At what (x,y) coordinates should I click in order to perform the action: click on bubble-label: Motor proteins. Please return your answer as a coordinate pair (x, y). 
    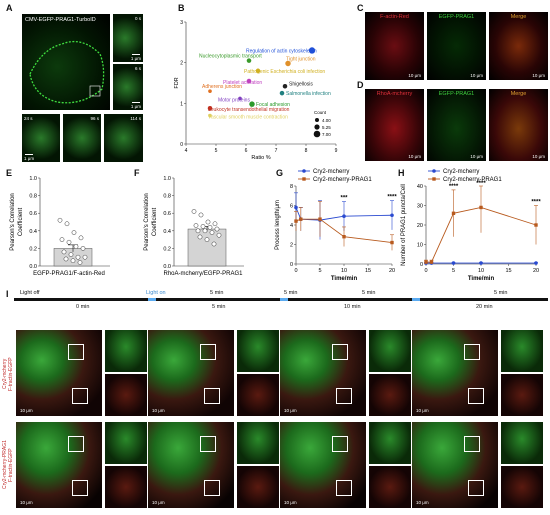
    Looking at the image, I should click on (234, 100).